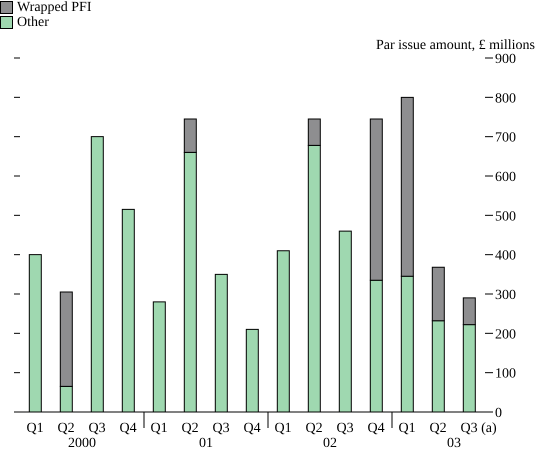 The width and height of the screenshot is (553, 470). What do you see at coordinates (330, 443) in the screenshot?
I see `text: 02` at bounding box center [330, 443].